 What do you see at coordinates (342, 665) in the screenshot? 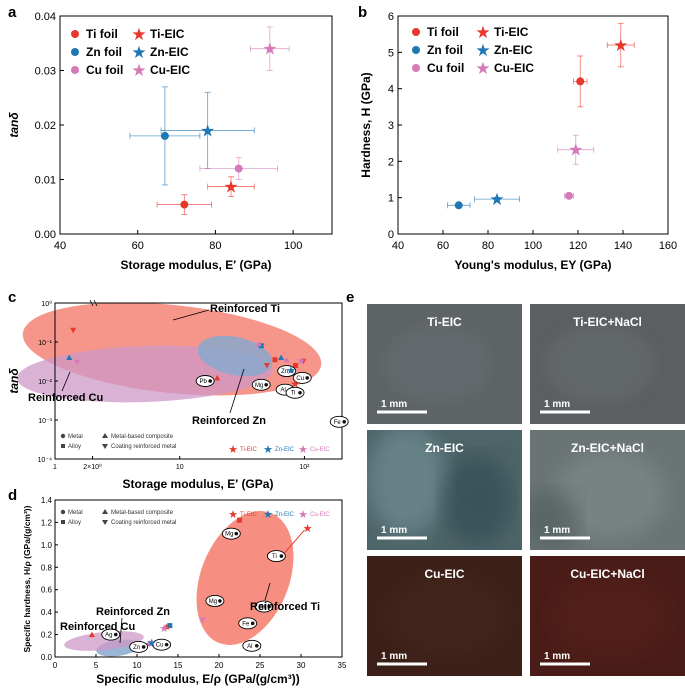
I see `d-xtick-label: 35` at bounding box center [342, 665].